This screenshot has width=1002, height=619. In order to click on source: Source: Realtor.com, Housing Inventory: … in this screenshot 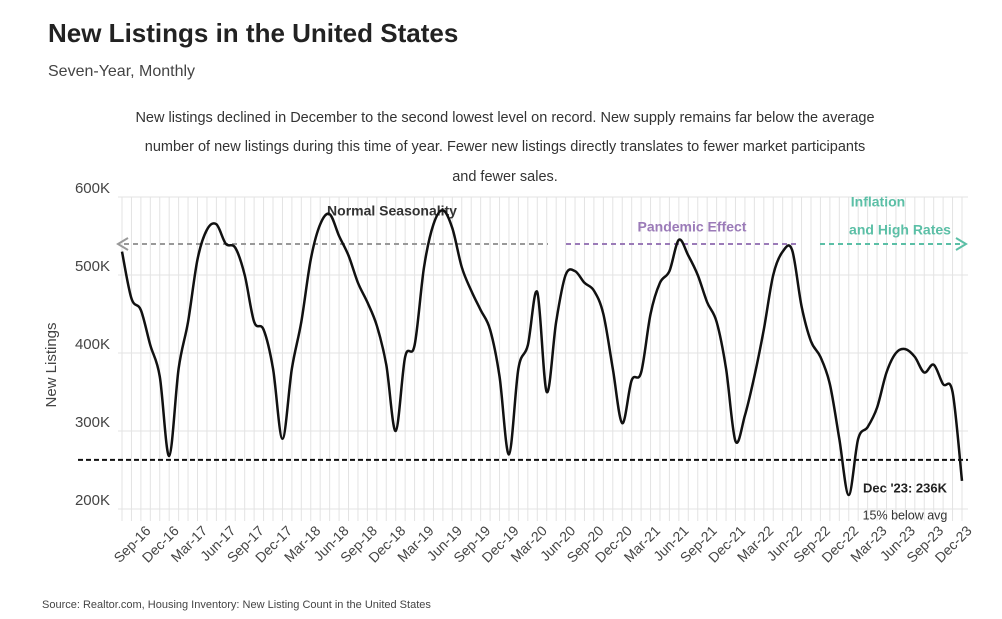, I will do `click(236, 605)`.